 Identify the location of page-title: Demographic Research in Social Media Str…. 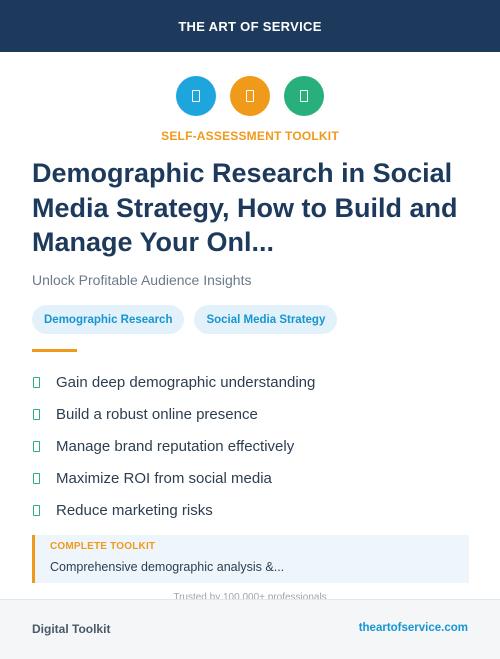
(245, 207).